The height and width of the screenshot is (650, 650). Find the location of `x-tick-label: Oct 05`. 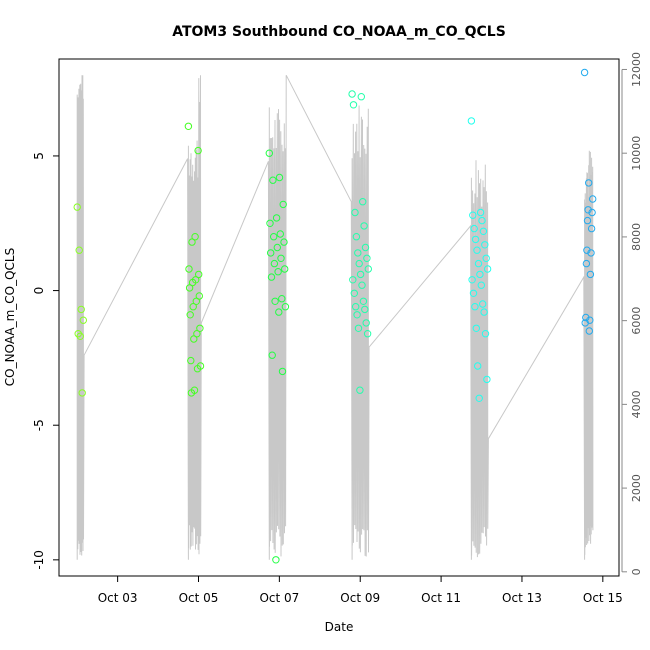

x-tick-label: Oct 05 is located at coordinates (199, 598).